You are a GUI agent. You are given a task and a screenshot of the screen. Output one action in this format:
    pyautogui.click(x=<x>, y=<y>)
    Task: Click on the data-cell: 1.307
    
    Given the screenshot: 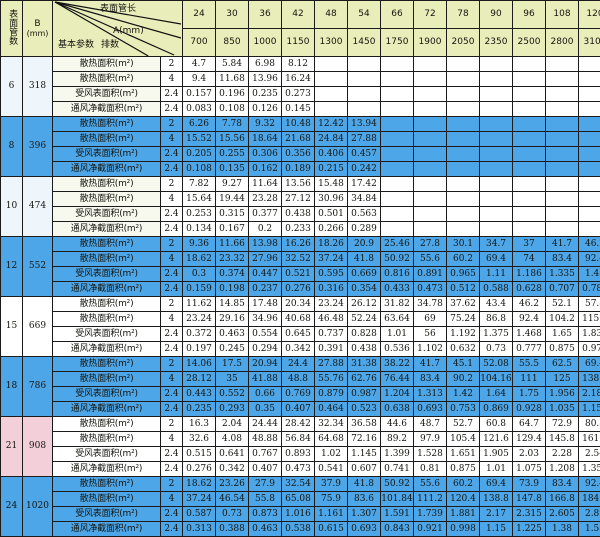 What is the action you would take?
    pyautogui.click(x=364, y=514)
    